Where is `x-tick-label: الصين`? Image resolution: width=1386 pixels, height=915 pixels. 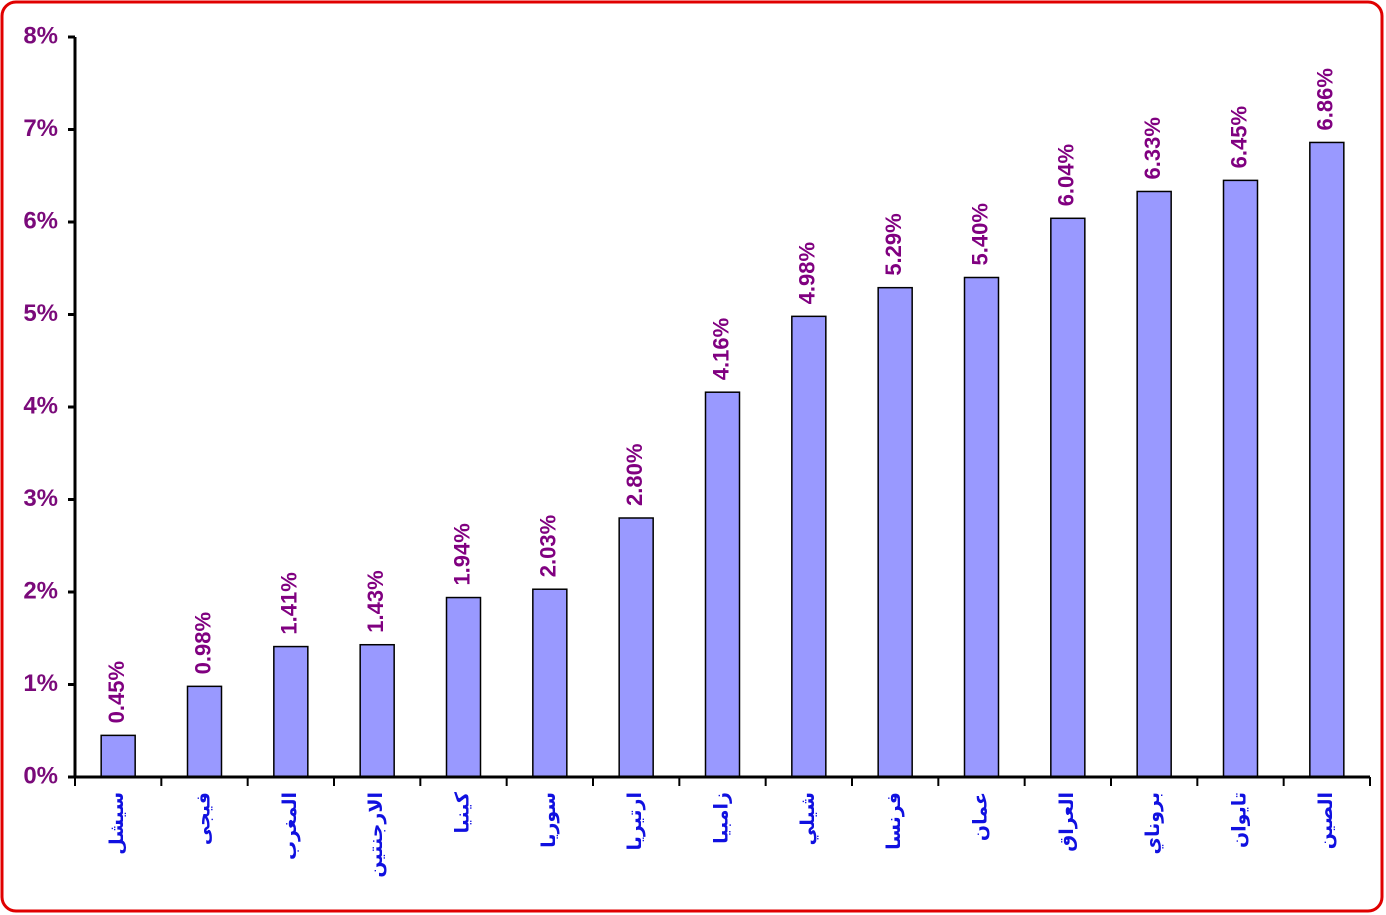
x-tick-label: الصين is located at coordinates (1326, 820).